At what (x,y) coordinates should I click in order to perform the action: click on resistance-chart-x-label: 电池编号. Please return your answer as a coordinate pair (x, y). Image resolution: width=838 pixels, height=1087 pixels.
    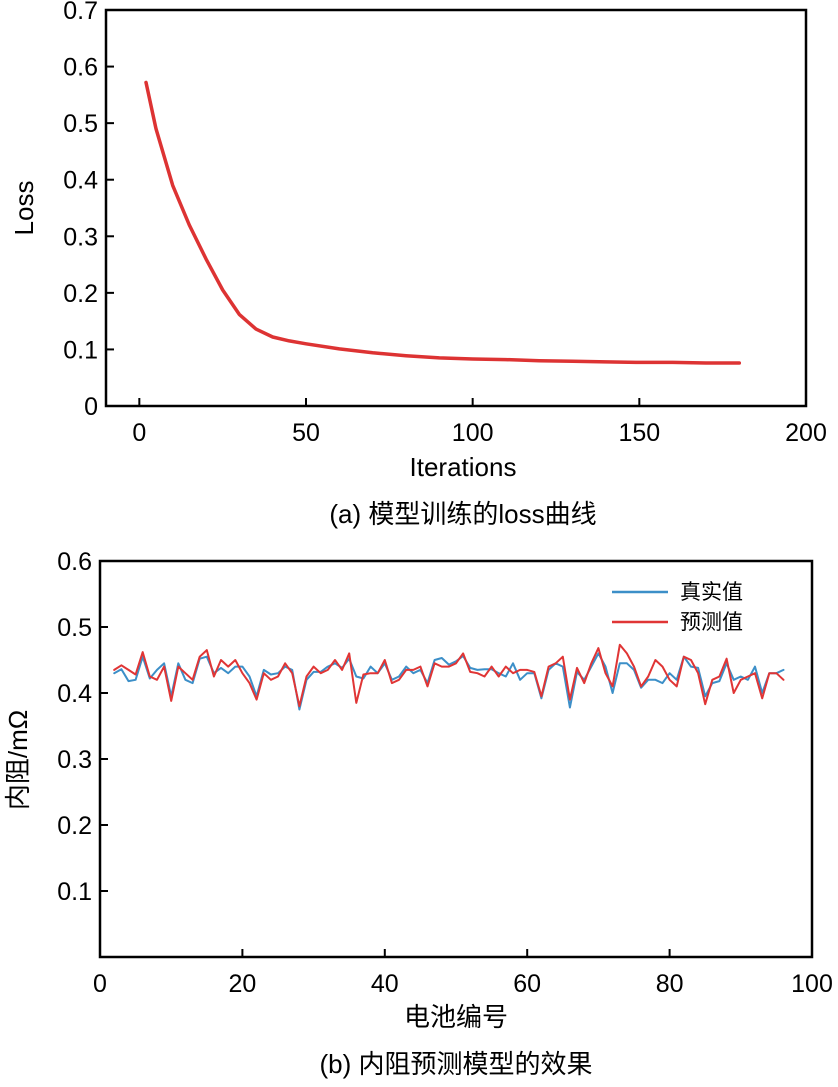
    Looking at the image, I should click on (456, 1017).